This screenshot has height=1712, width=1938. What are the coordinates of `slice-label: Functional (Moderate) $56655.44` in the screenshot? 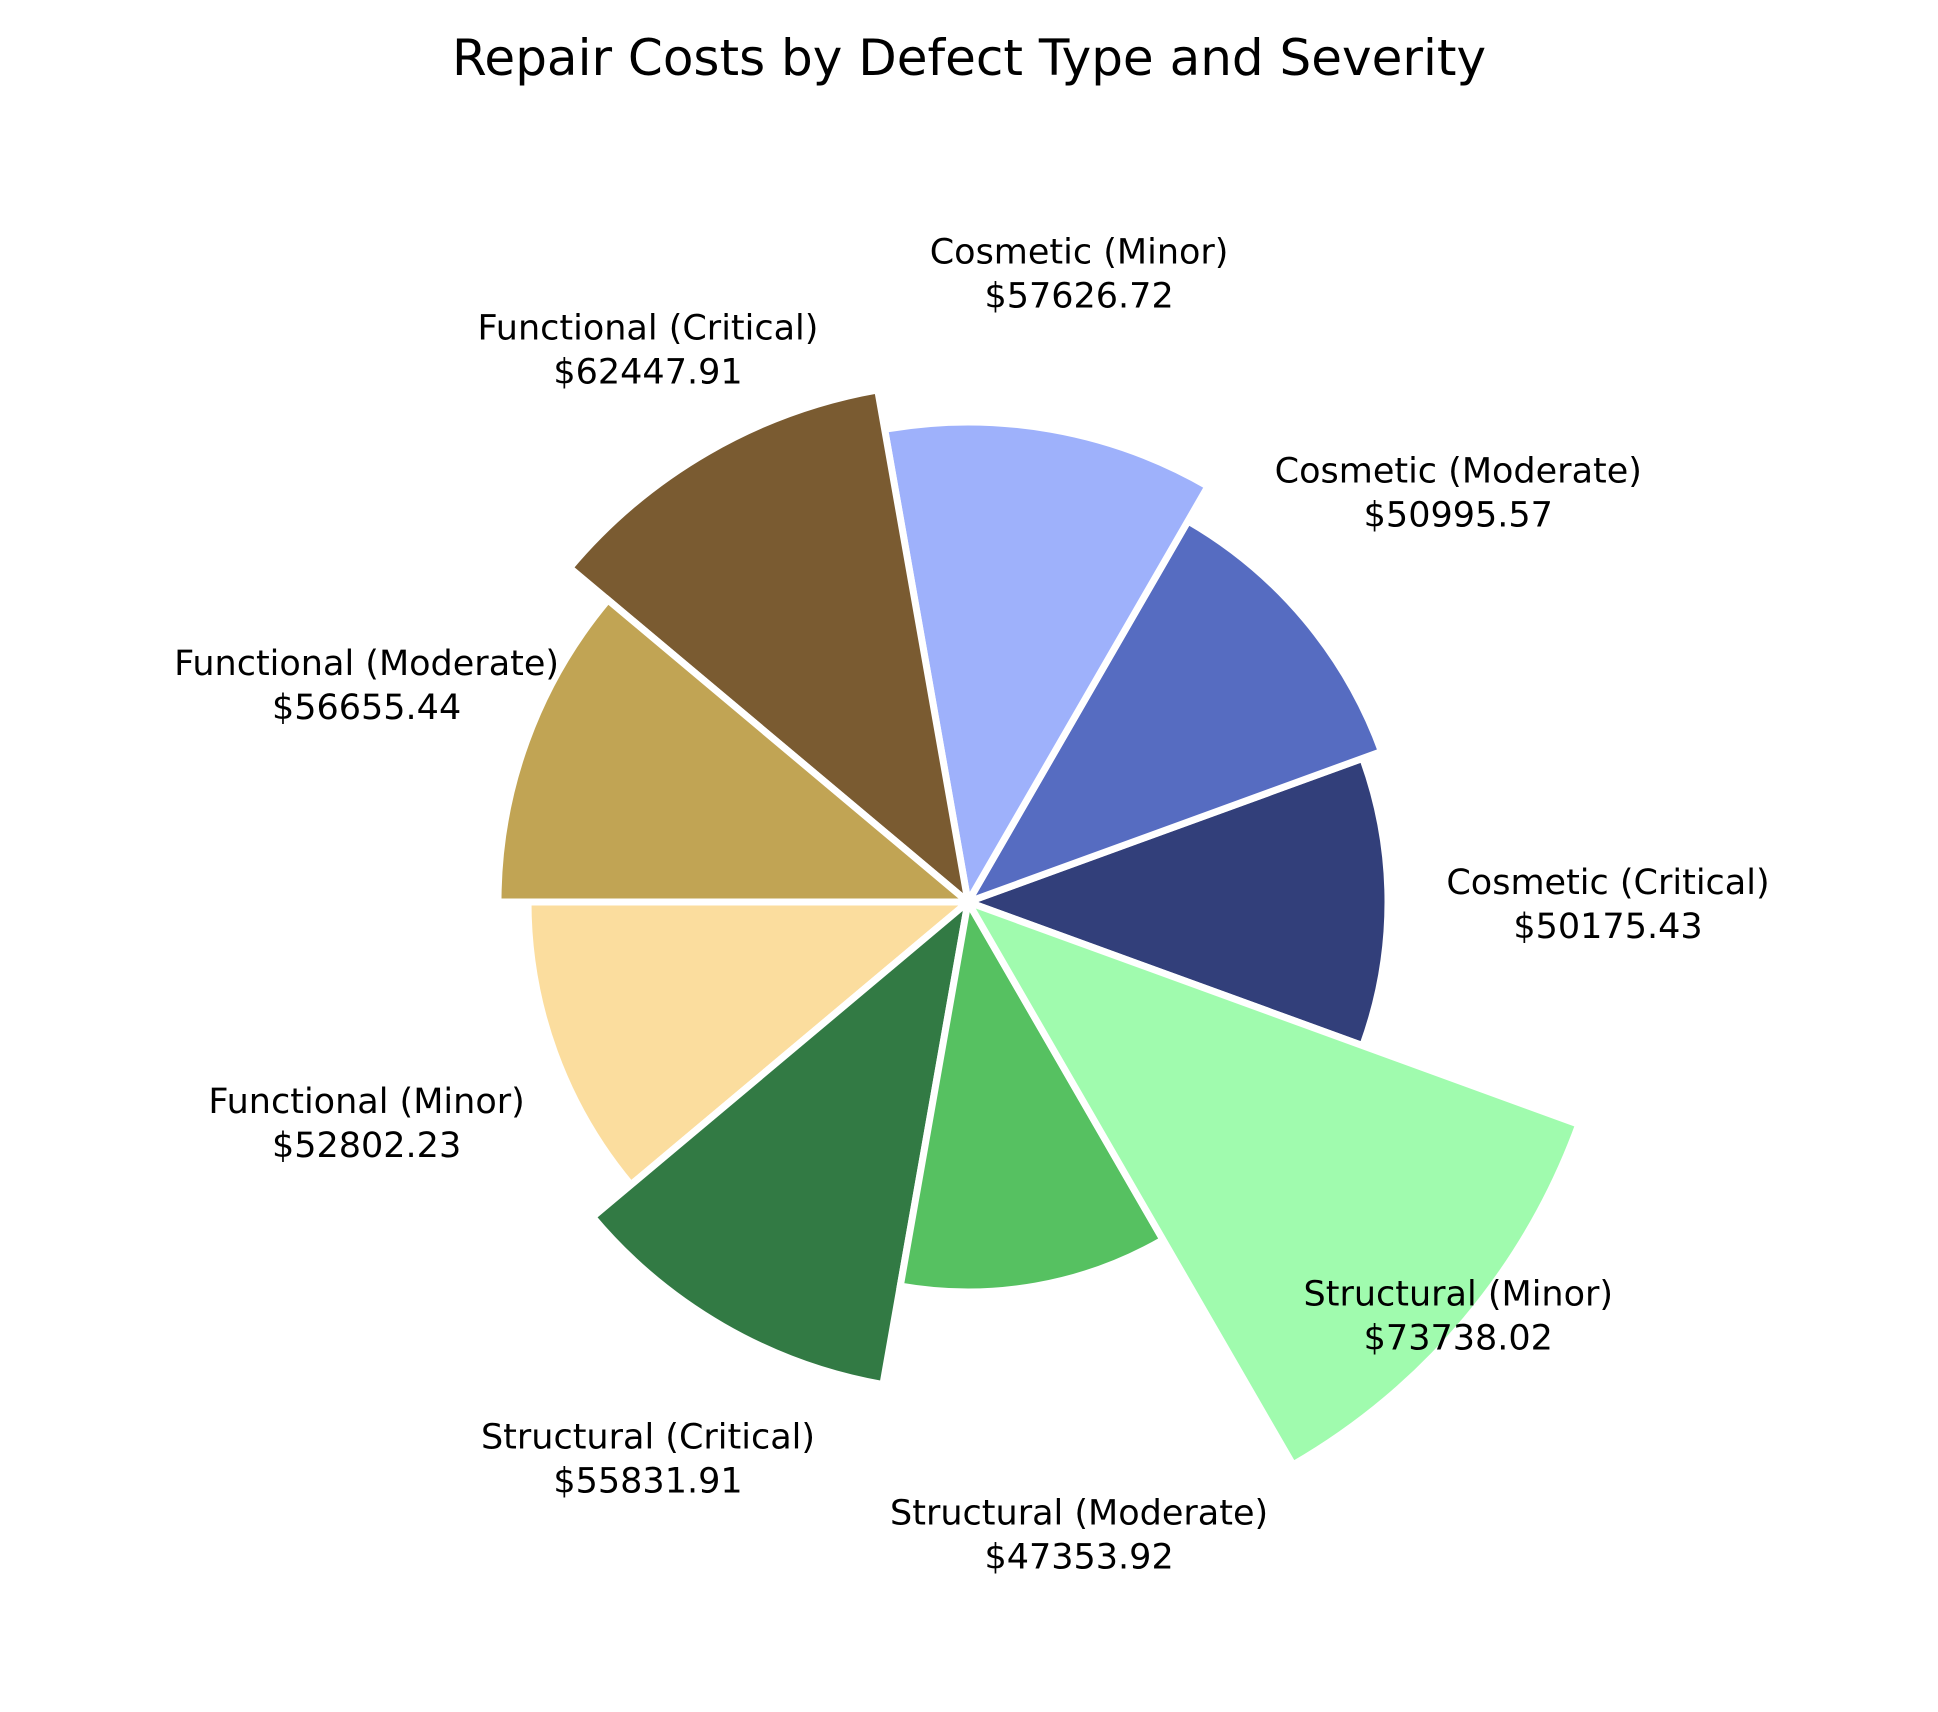 It's located at (366, 686).